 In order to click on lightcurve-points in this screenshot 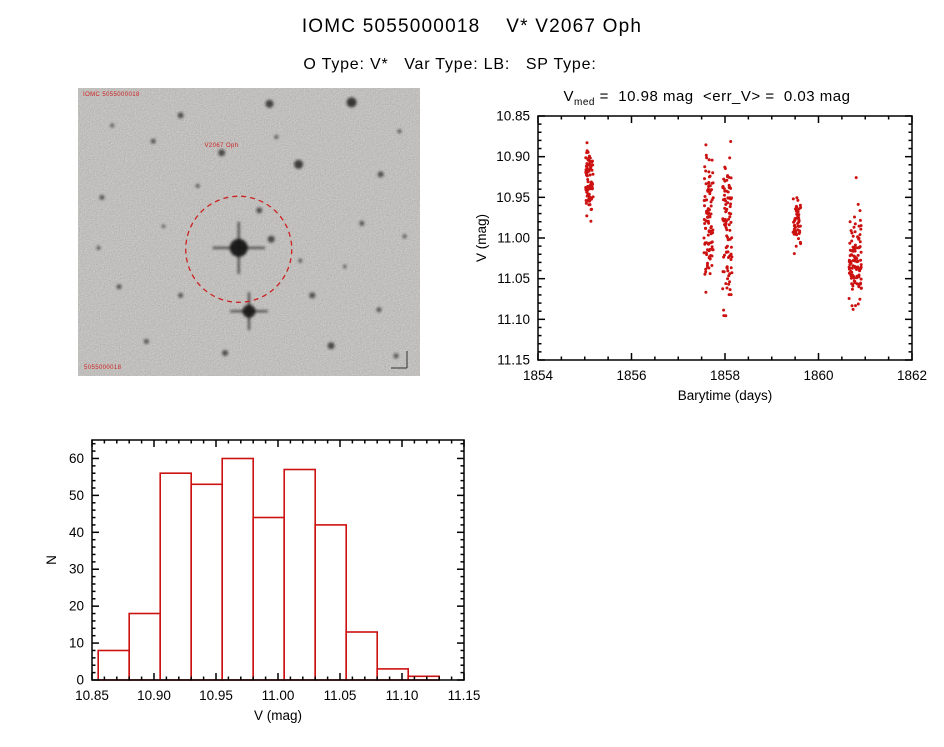, I will do `click(723, 229)`.